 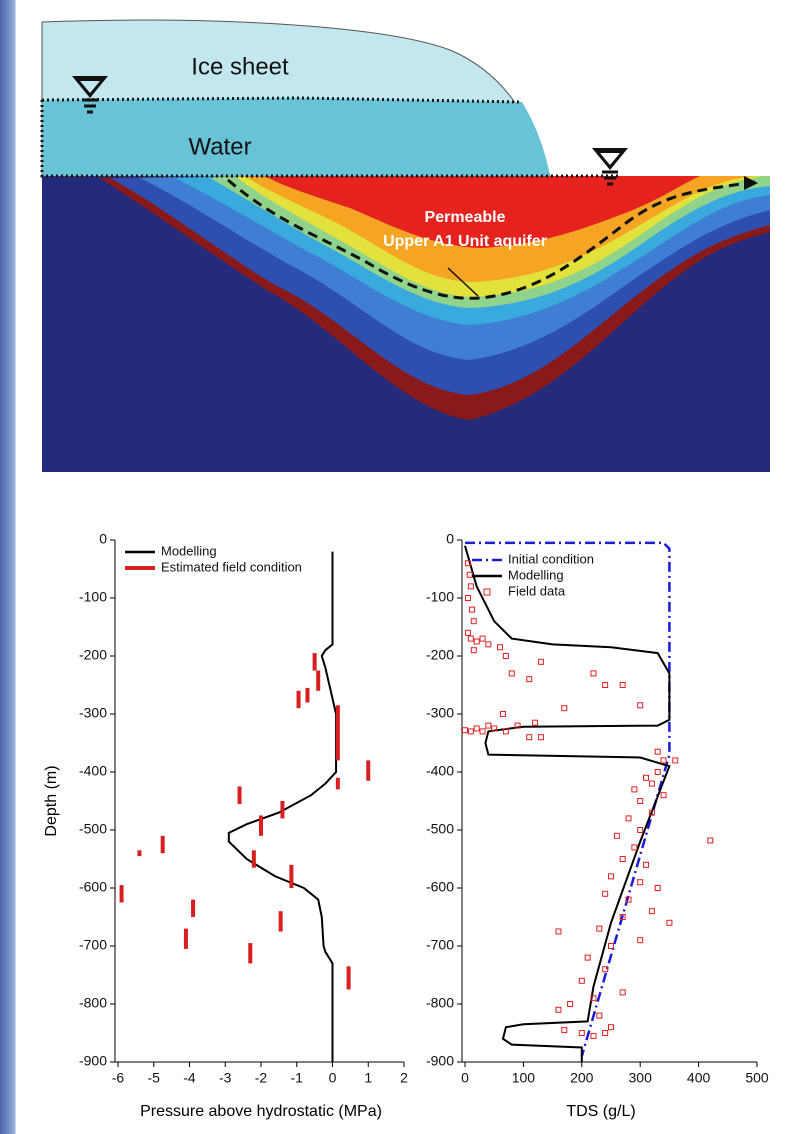 I want to click on legend-label: Field data, so click(x=537, y=590).